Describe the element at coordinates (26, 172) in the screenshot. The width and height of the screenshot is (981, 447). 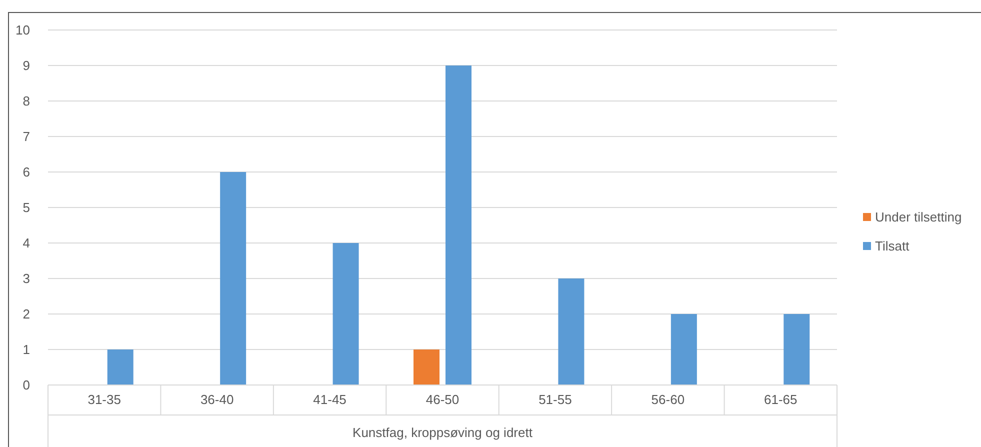
I see `y-tick-label: 6` at that location.